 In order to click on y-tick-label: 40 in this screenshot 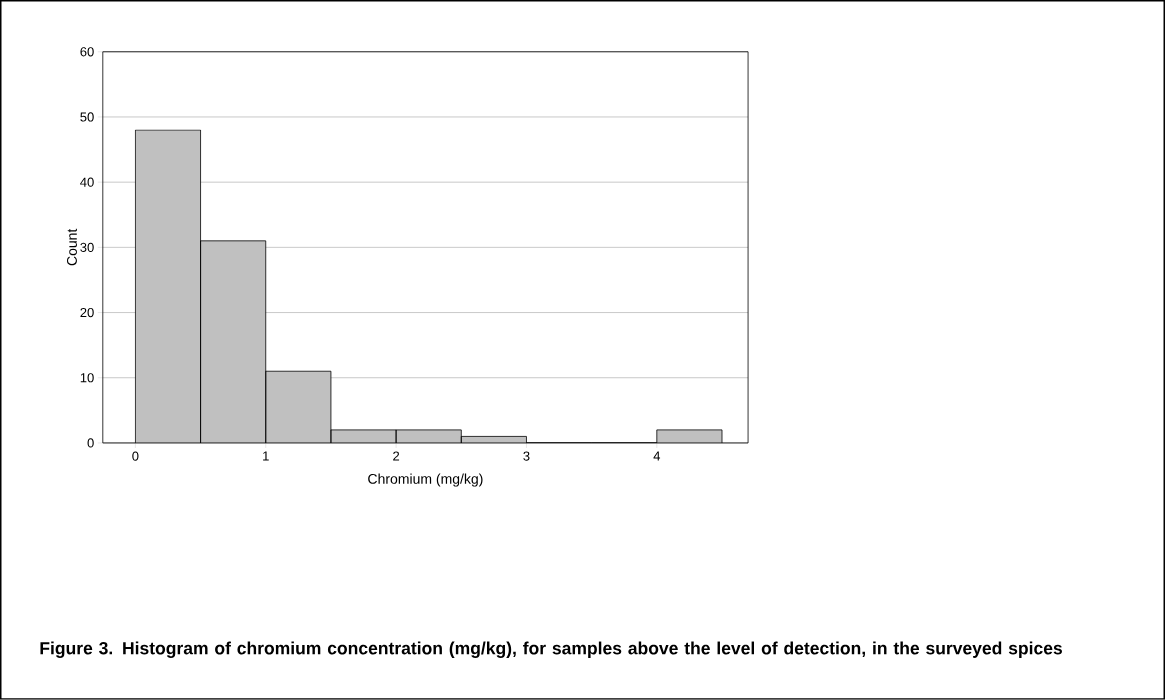, I will do `click(87, 182)`.